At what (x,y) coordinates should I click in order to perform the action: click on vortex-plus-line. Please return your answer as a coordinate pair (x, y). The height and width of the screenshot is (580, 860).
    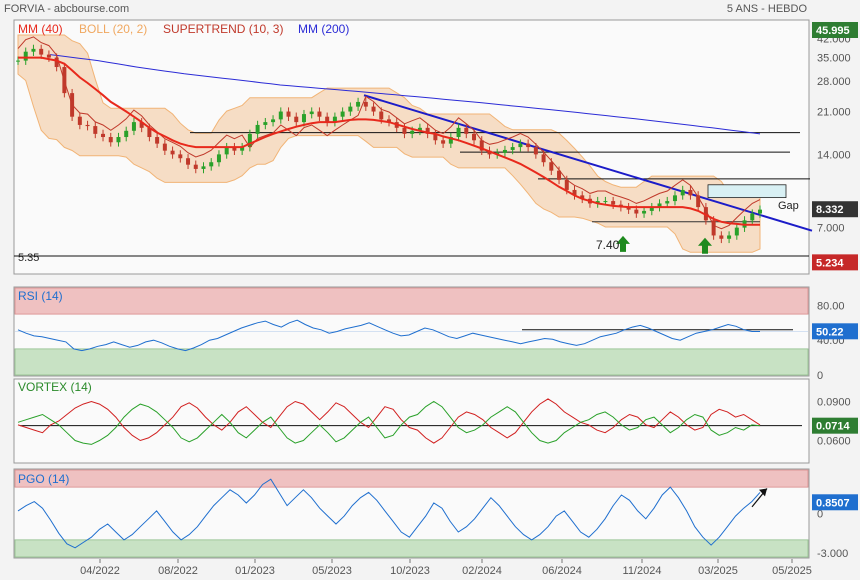
    Looking at the image, I should click on (389, 421).